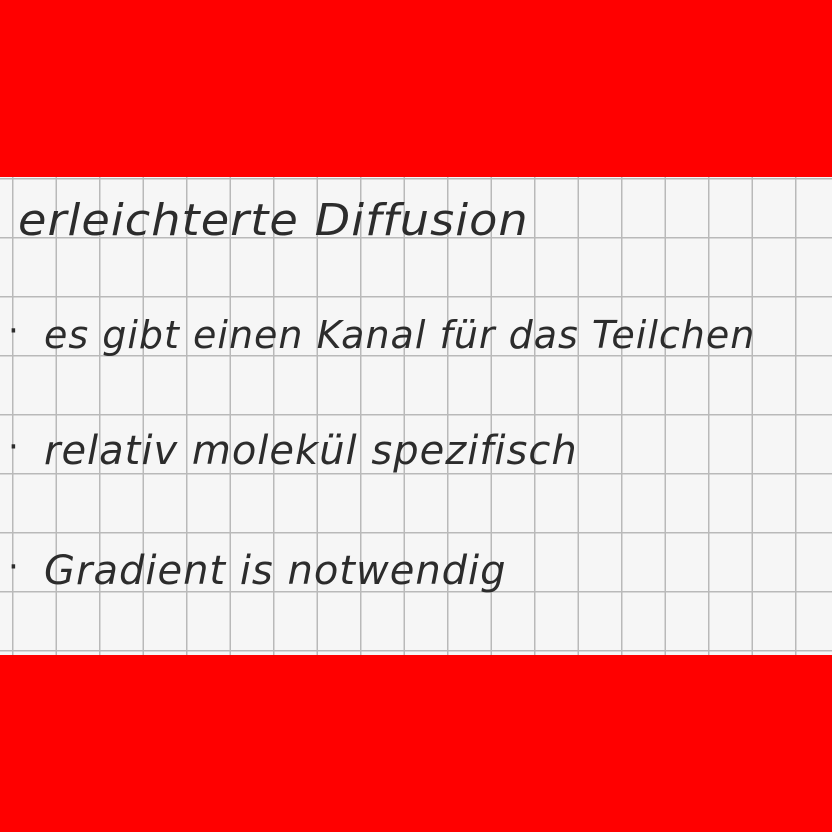 The image size is (832, 832). Describe the element at coordinates (311, 451) in the screenshot. I see `list-item-text: relativ molekül spezifisch` at that location.